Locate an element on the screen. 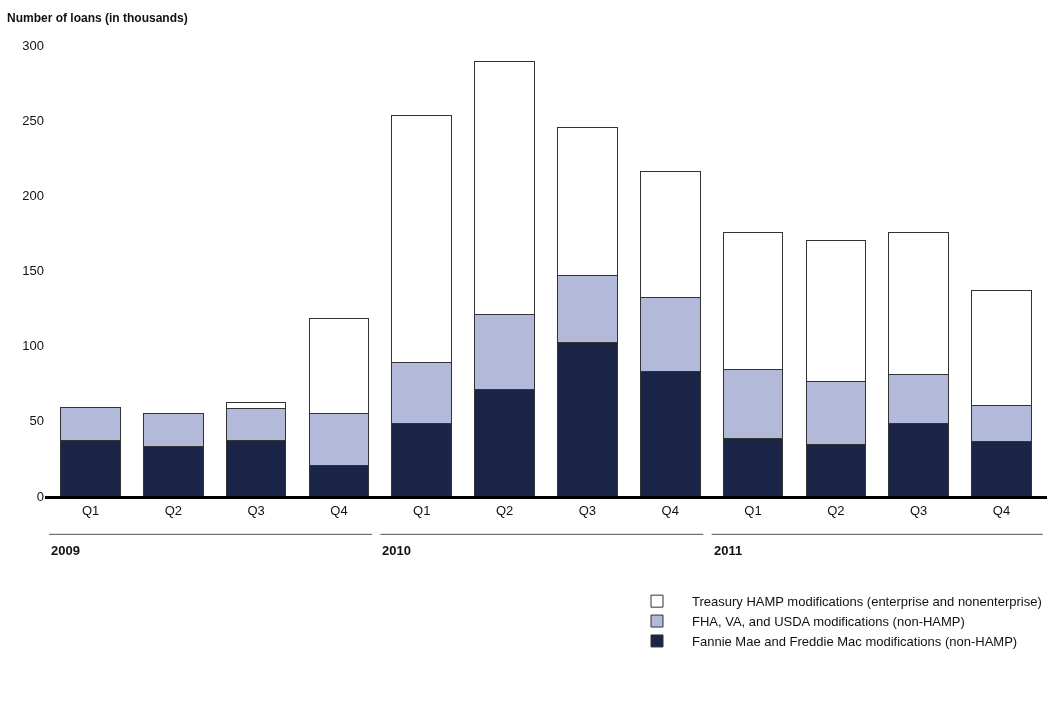 Image resolution: width=1052 pixels, height=711 pixels. y-tick-label: 200 is located at coordinates (33, 195).